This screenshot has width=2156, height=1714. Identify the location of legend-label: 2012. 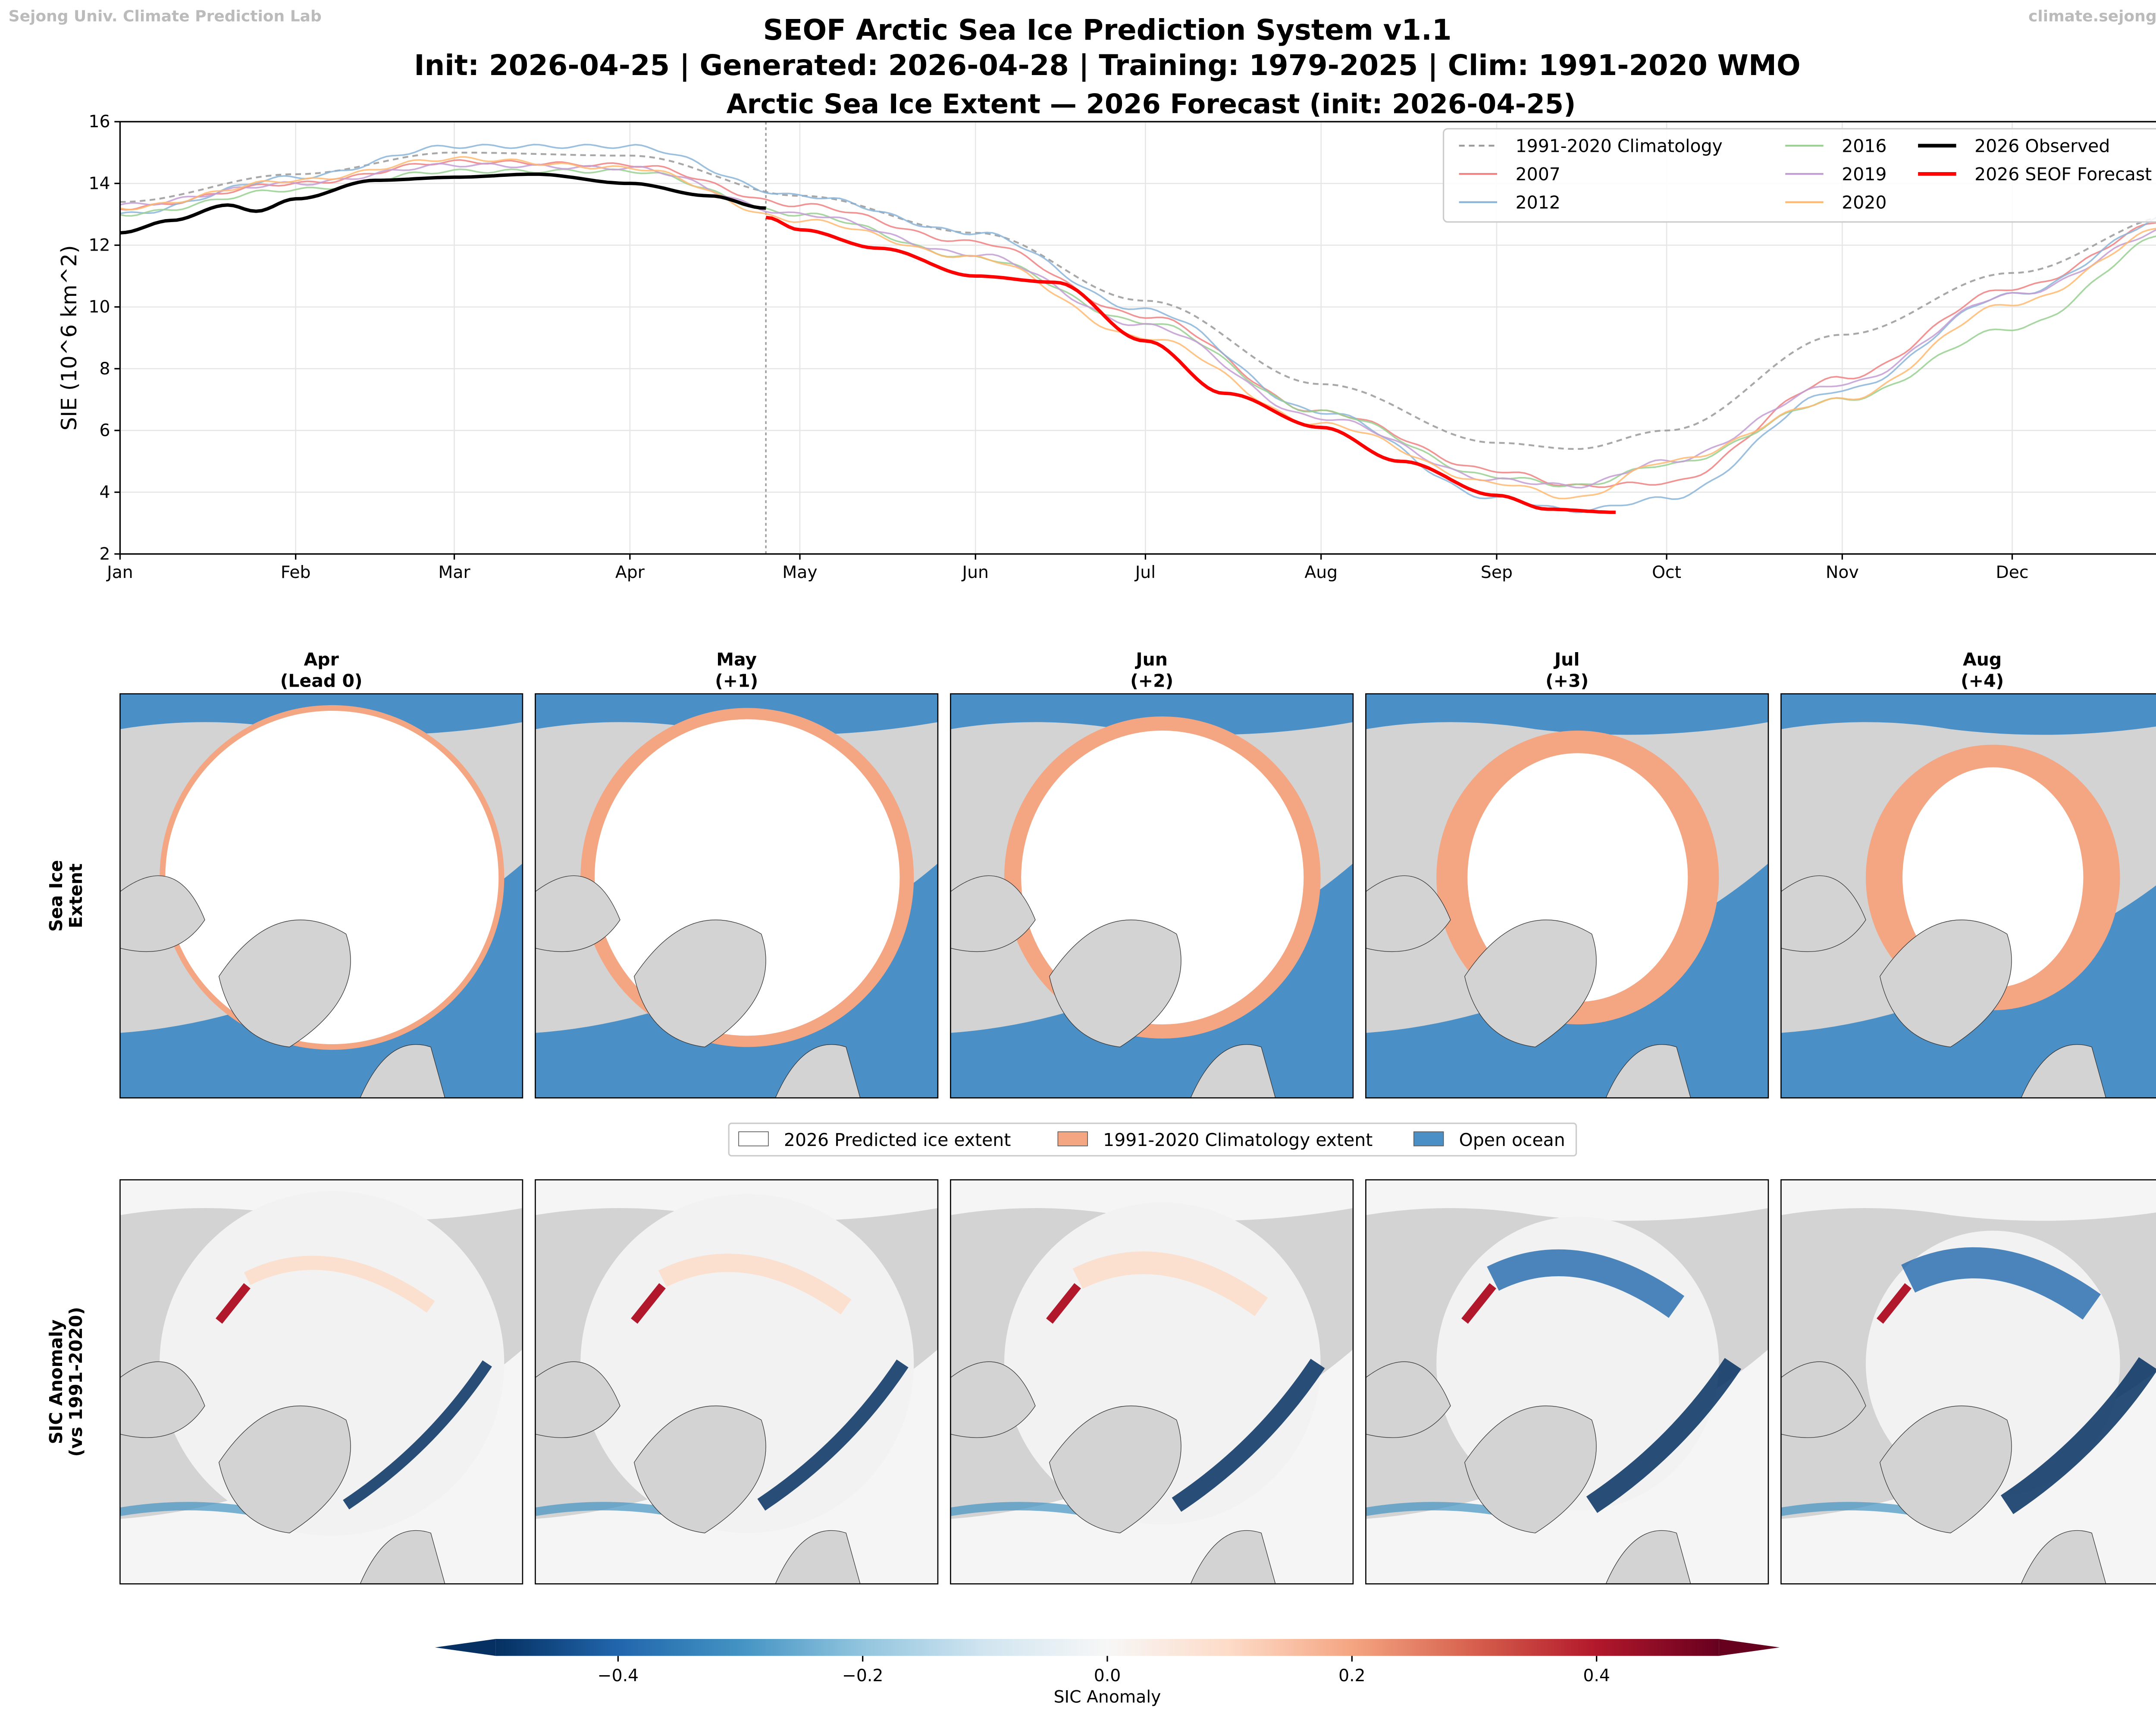
(1538, 202).